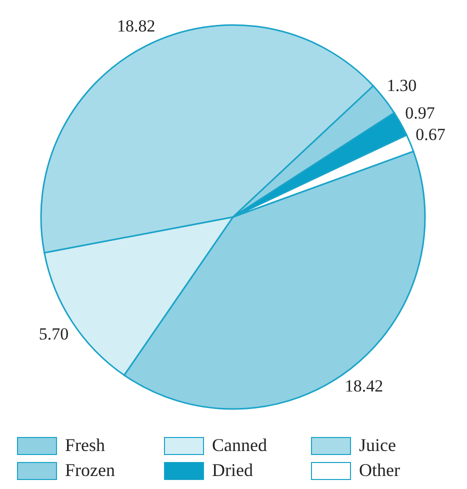  What do you see at coordinates (85, 445) in the screenshot?
I see `legend-label: Fresh` at bounding box center [85, 445].